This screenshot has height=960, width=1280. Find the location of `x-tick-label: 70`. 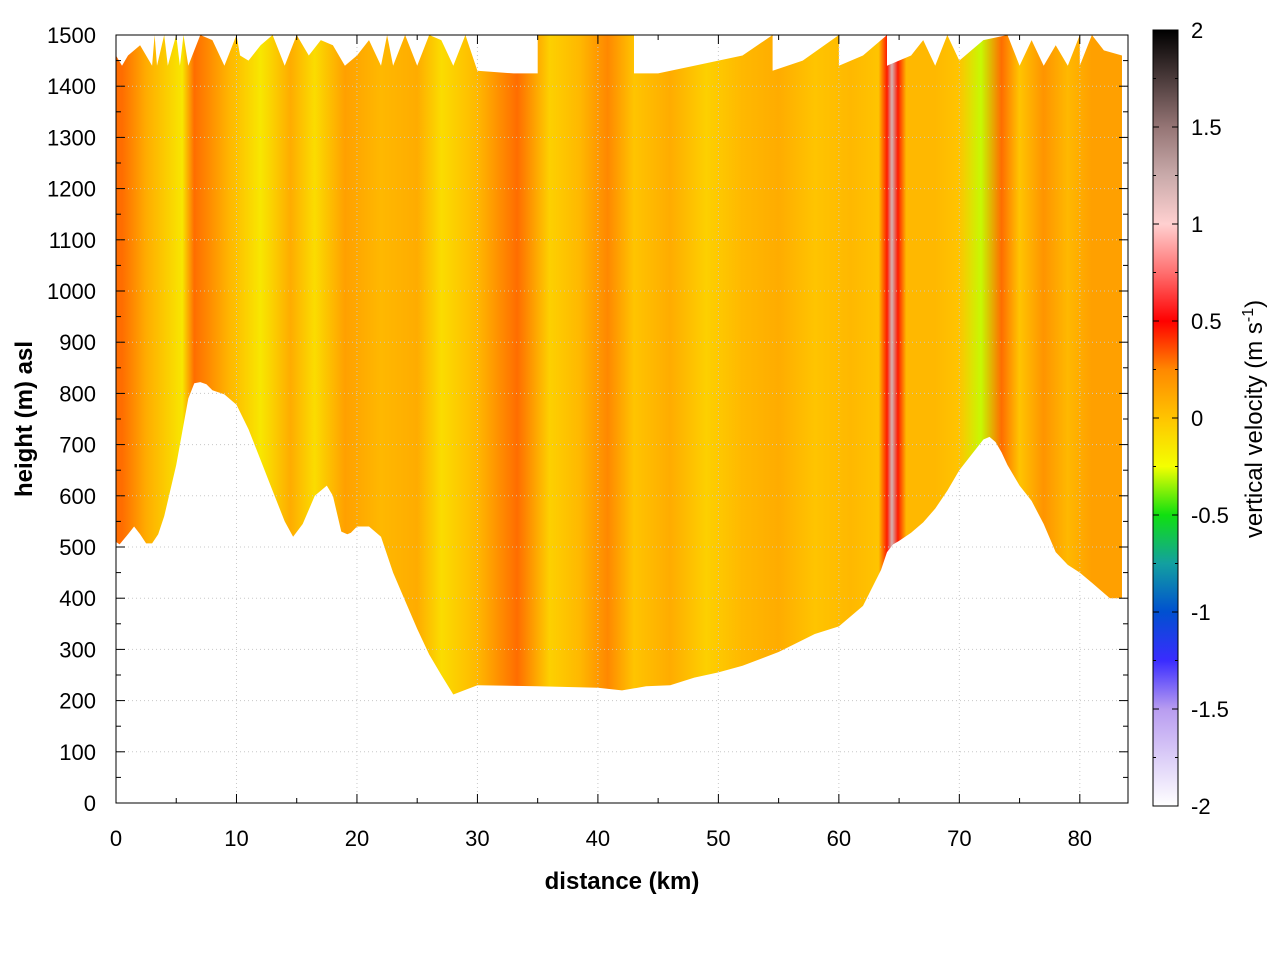

x-tick-label: 70 is located at coordinates (959, 838).